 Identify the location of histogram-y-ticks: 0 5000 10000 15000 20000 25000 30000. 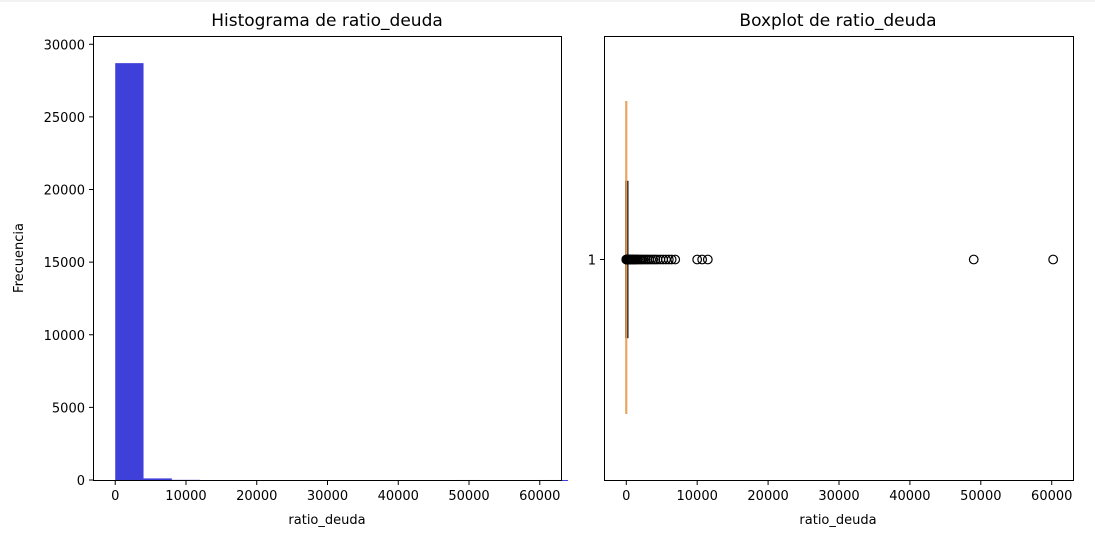
(69, 263).